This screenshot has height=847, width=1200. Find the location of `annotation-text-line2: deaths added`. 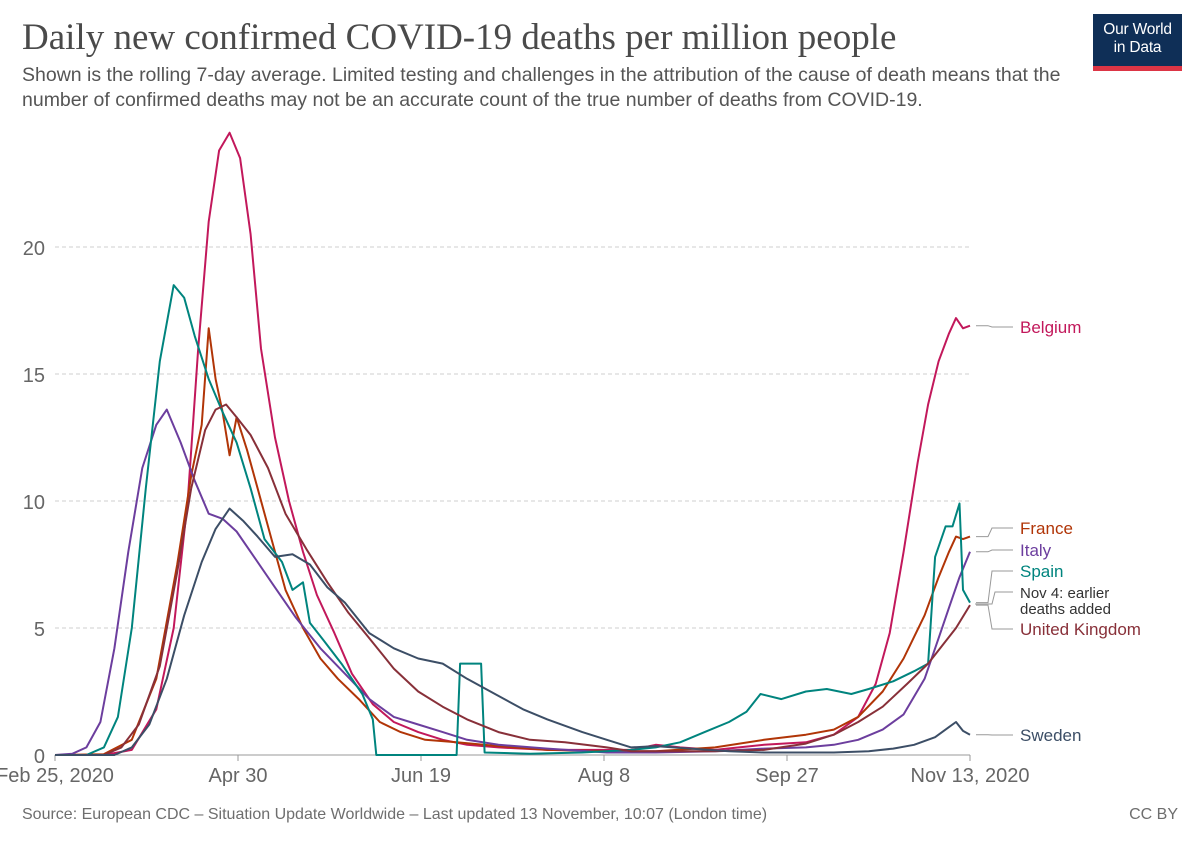

annotation-text-line2: deaths added is located at coordinates (1065, 609).